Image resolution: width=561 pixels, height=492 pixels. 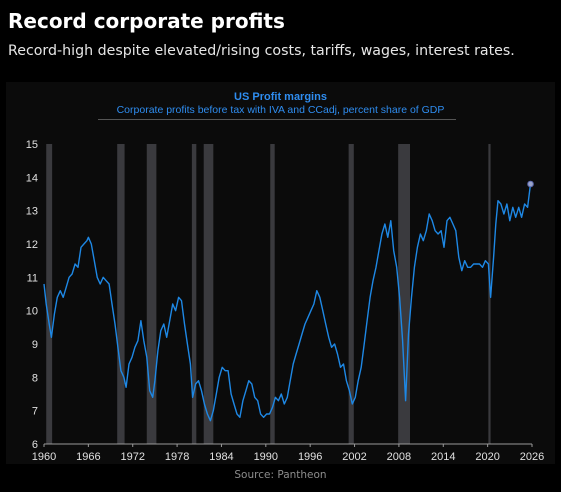 What do you see at coordinates (32, 212) in the screenshot?
I see `y-tick-label-13: 13` at bounding box center [32, 212].